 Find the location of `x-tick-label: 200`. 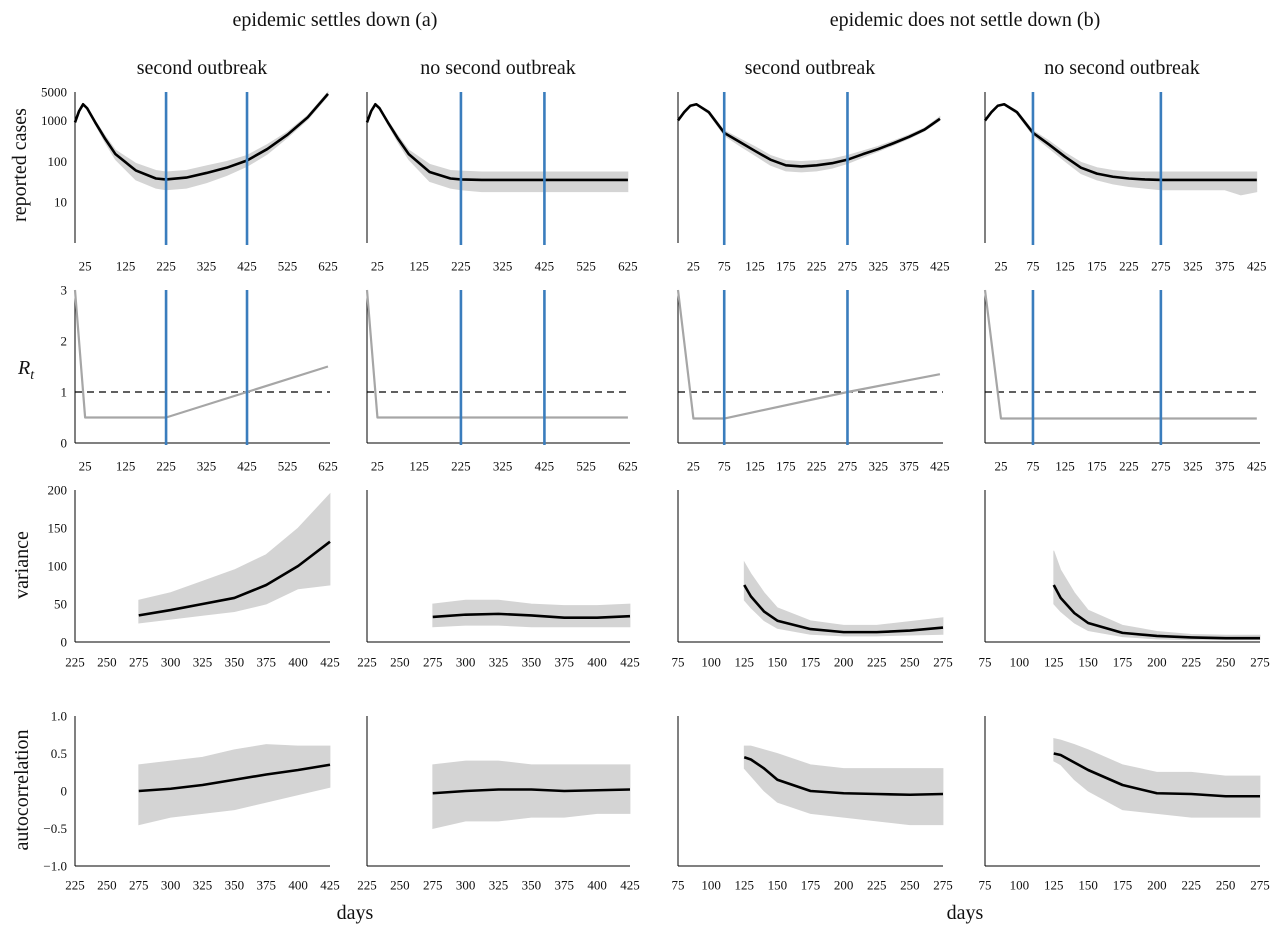

x-tick-label: 200 is located at coordinates (1157, 662).